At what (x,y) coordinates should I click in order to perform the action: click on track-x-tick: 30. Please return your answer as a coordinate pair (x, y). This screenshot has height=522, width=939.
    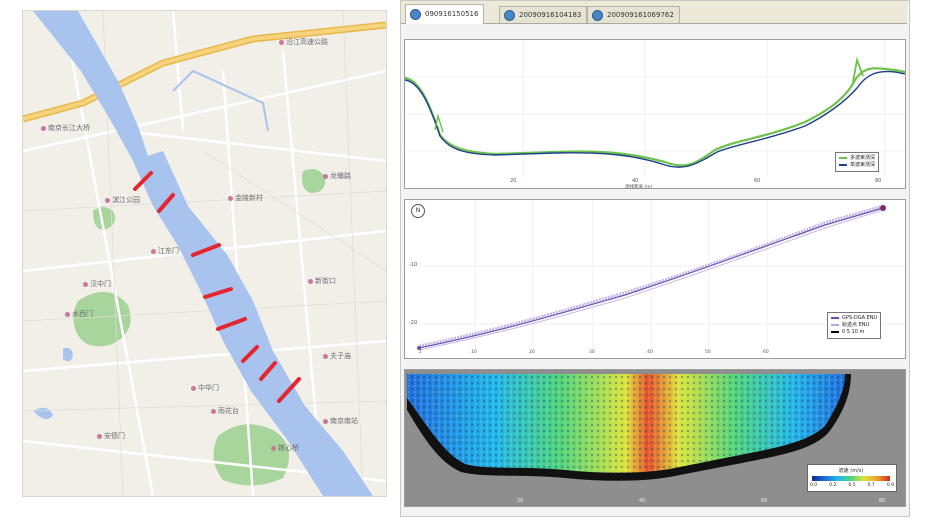
    Looking at the image, I should click on (592, 352).